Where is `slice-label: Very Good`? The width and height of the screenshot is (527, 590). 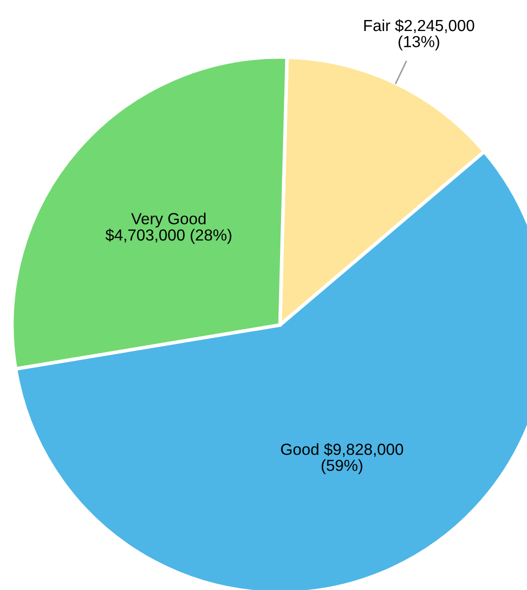 slice-label: Very Good is located at coordinates (168, 220).